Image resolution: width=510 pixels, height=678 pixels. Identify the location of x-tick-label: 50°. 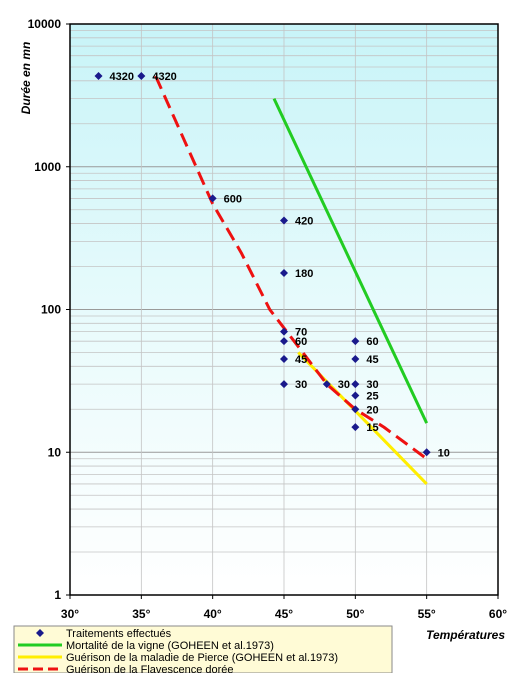
(355, 614).